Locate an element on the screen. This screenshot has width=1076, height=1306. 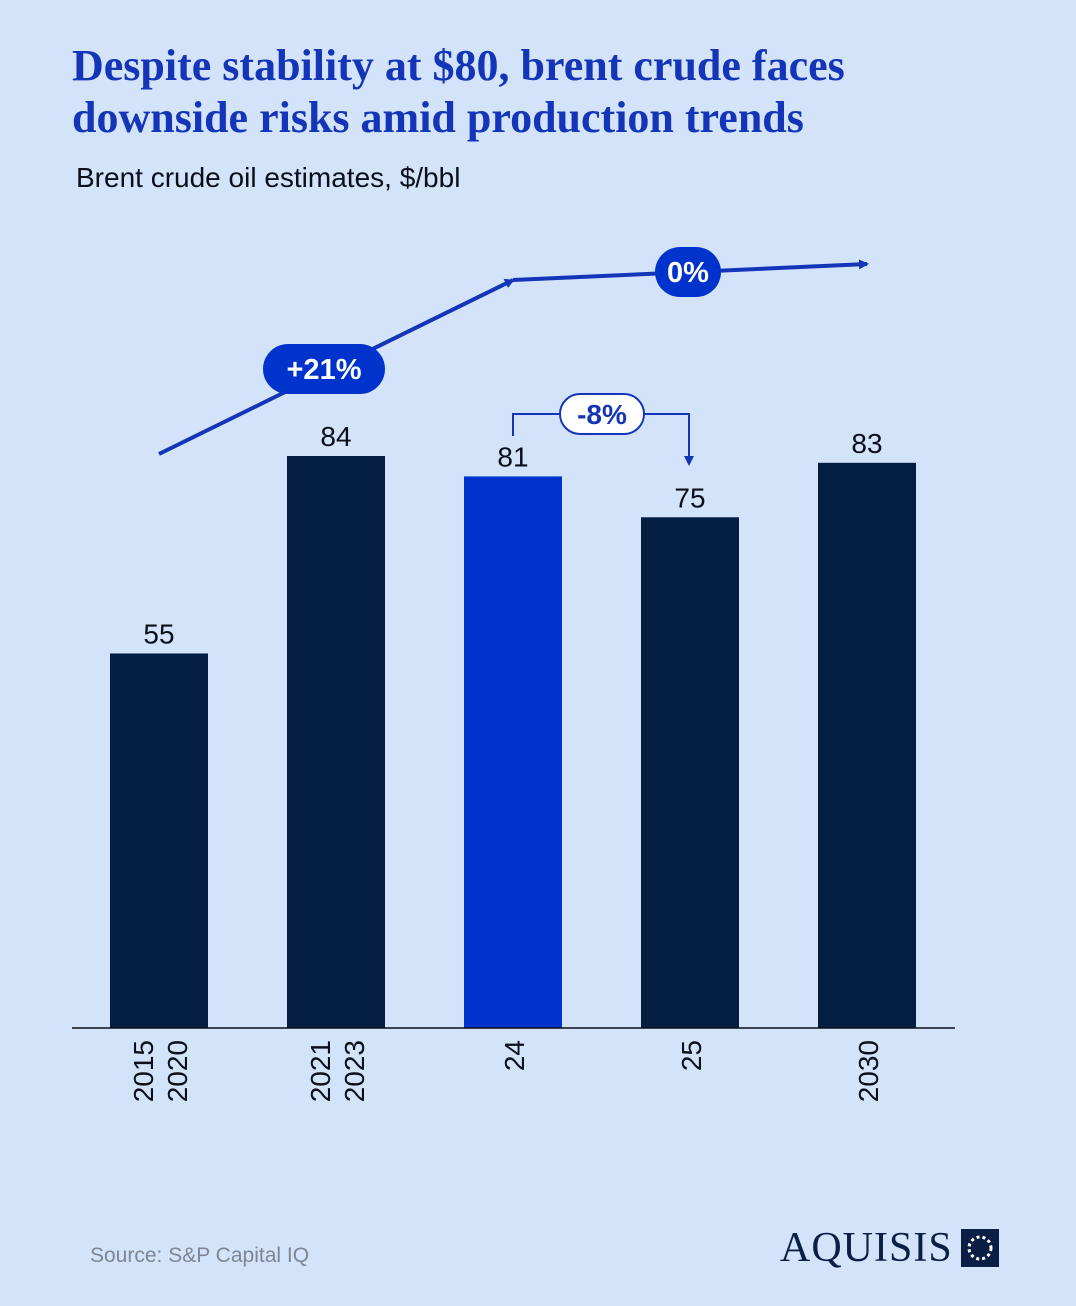
pill-rise is located at coordinates (324, 369).